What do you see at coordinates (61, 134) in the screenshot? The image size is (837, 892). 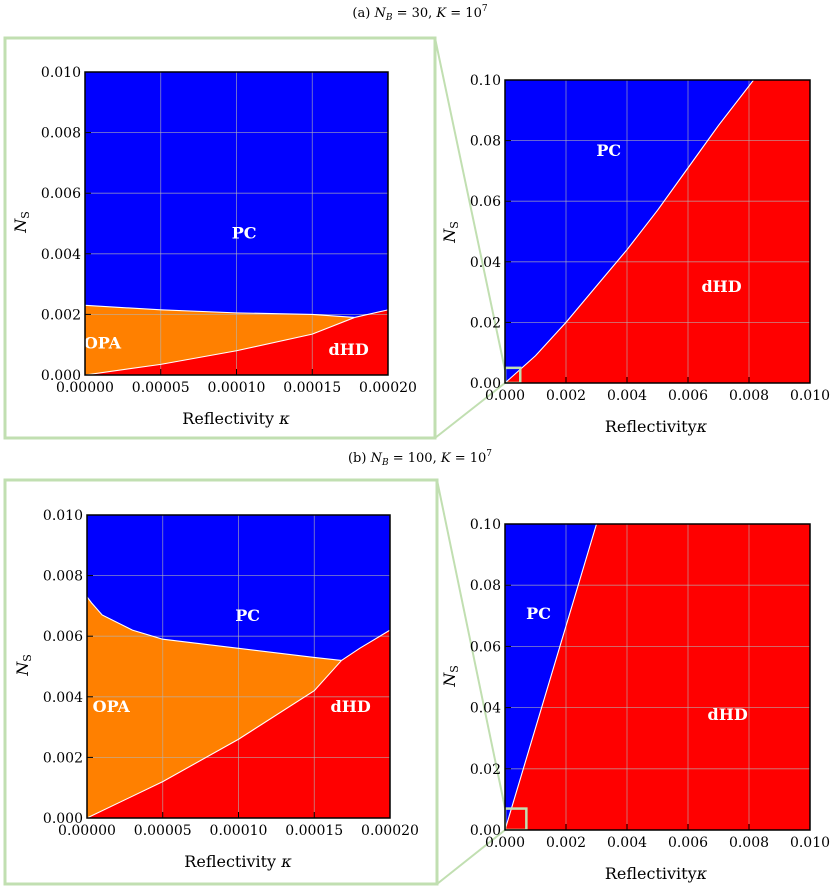 I see `a-zoom-ytick-label: 0.008` at bounding box center [61, 134].